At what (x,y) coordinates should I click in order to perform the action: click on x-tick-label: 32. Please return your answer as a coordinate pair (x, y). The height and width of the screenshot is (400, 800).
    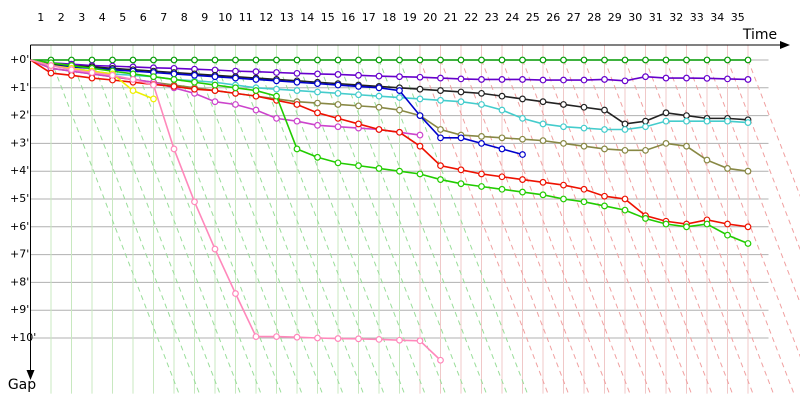
    Looking at the image, I should click on (676, 17).